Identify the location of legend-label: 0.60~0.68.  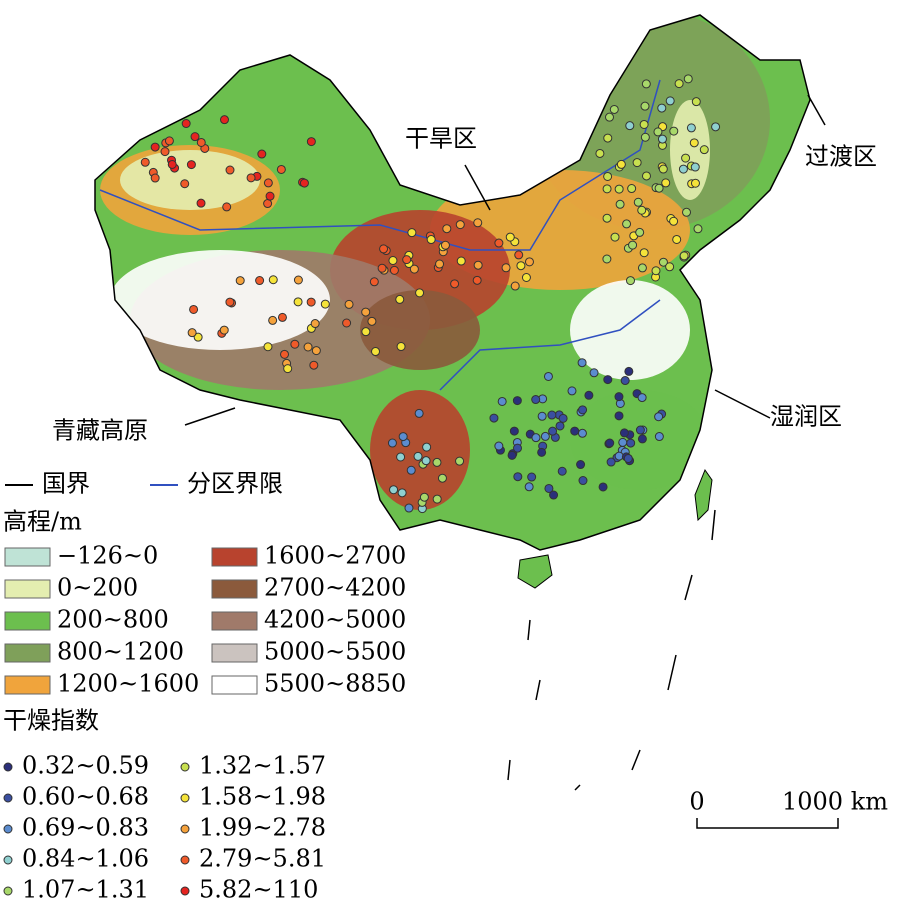
(85, 797).